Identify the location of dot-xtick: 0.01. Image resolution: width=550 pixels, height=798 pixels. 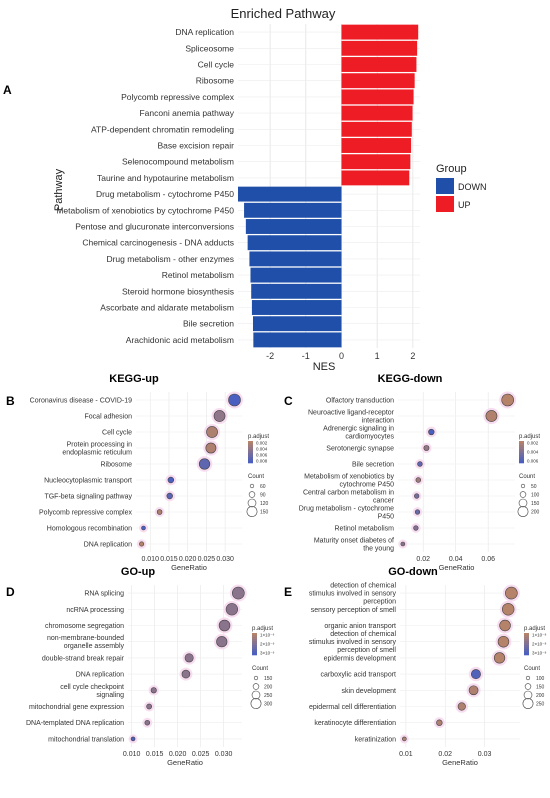
(406, 754).